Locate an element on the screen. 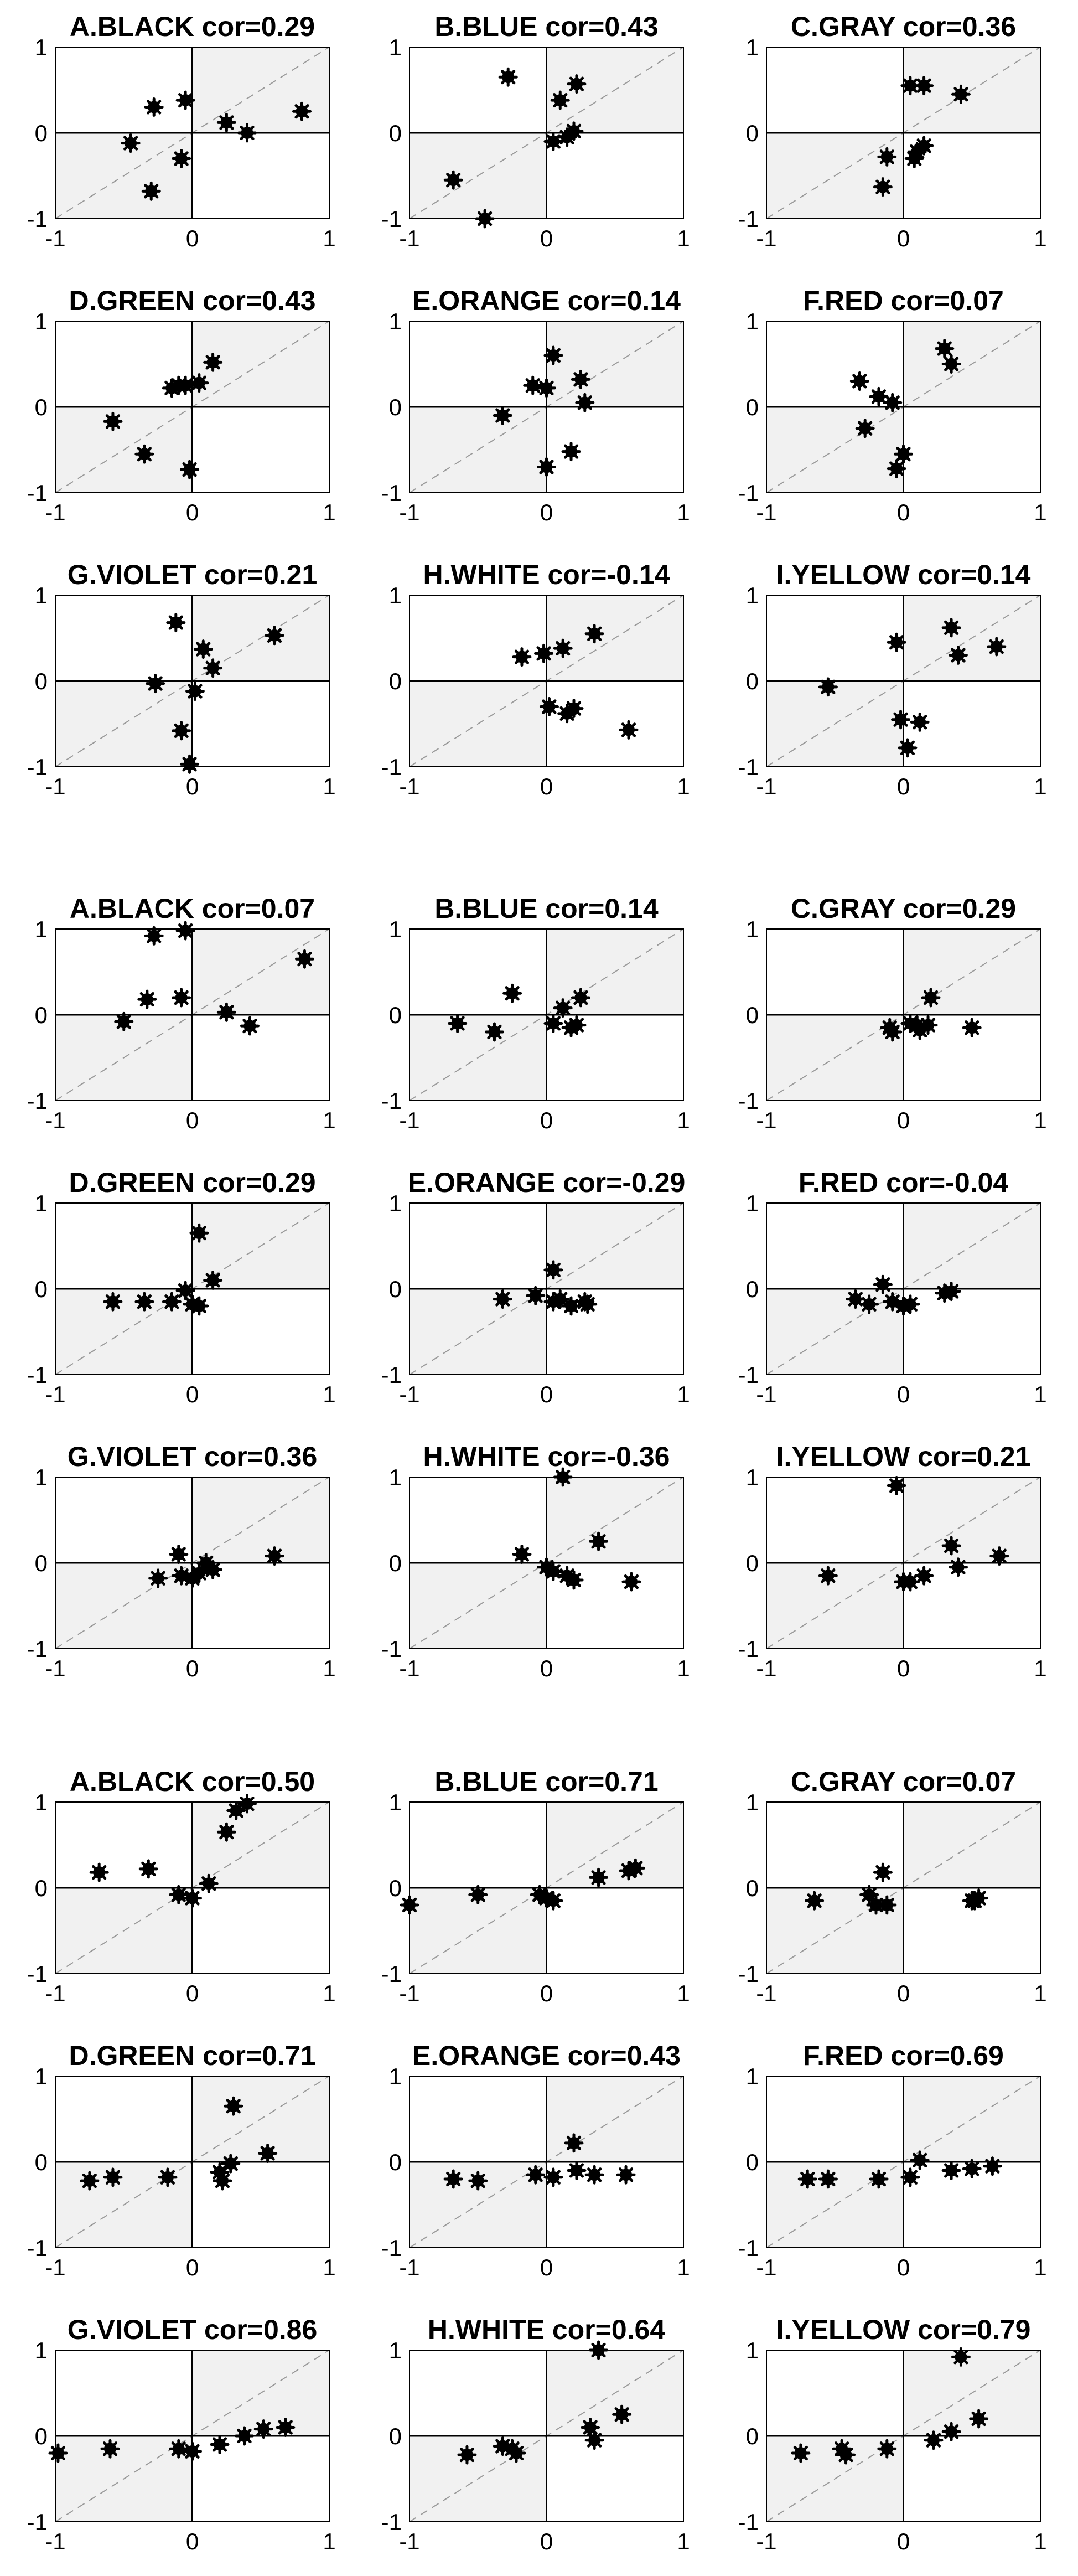 The image size is (1078, 2576). scatter-panel: -1 0 1 1 0 -1 E.ORANGE cor=0.43 is located at coordinates (535, 2160).